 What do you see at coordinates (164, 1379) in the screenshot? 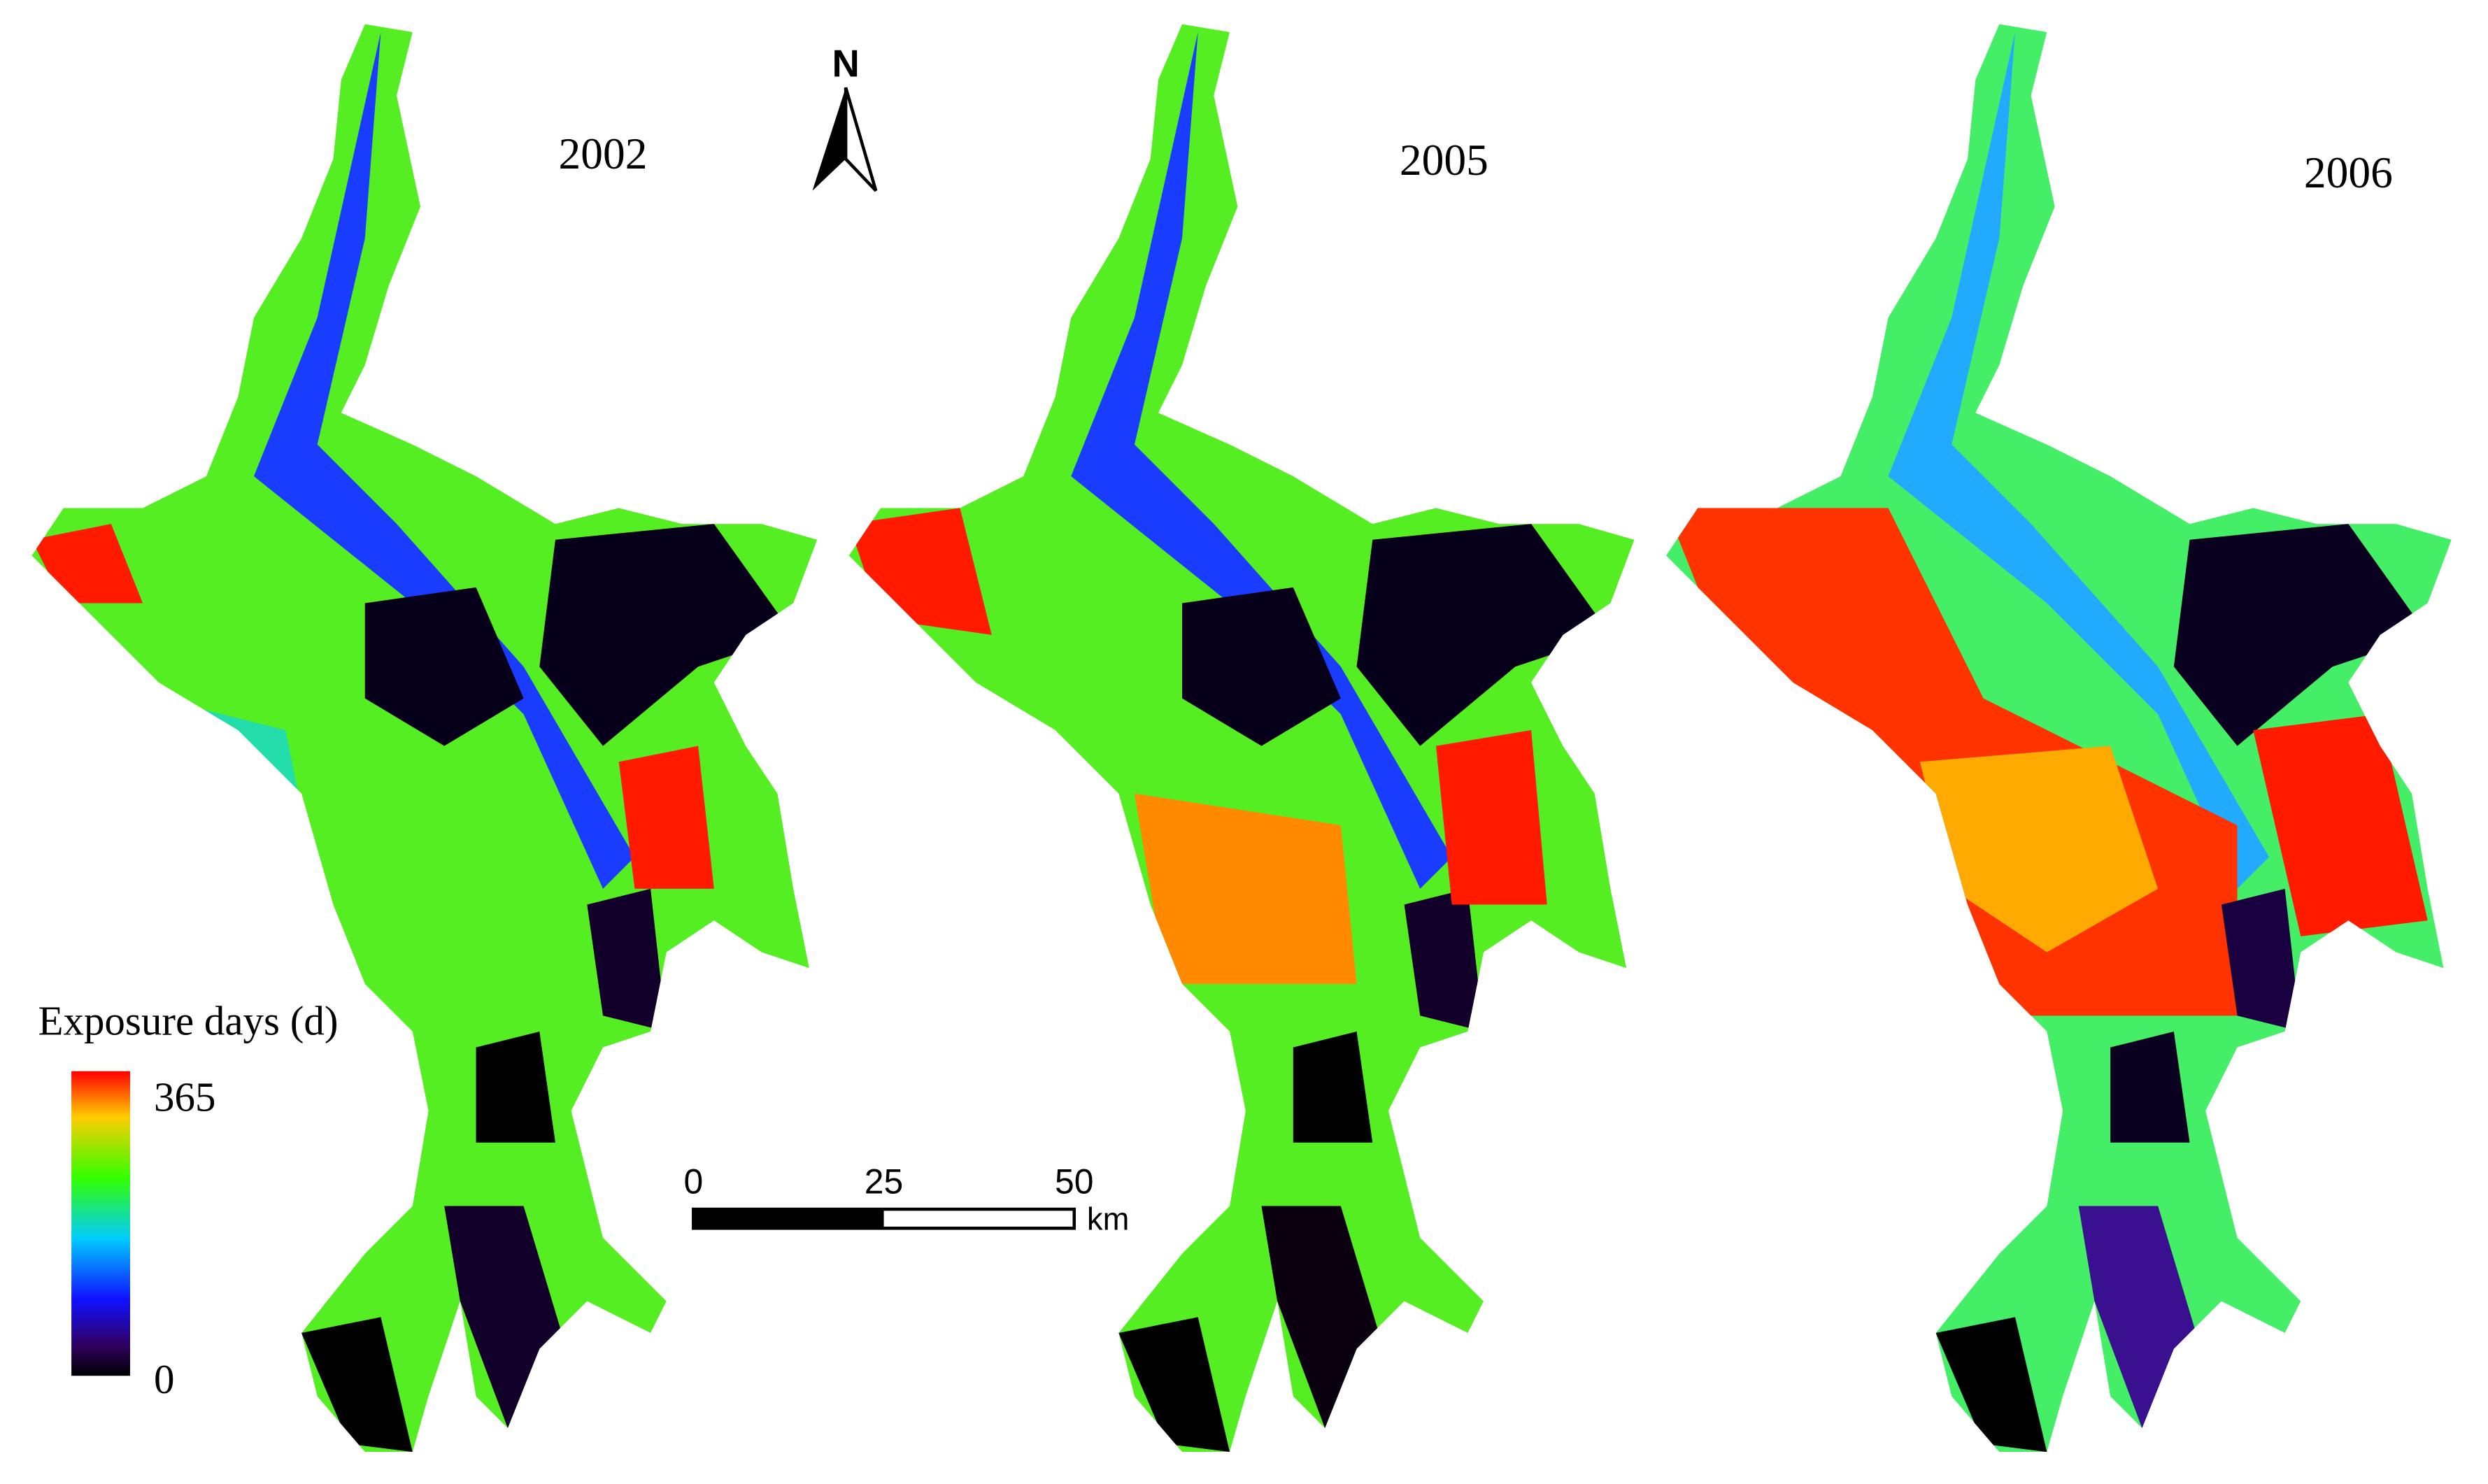
I see `legend-min: 0` at bounding box center [164, 1379].